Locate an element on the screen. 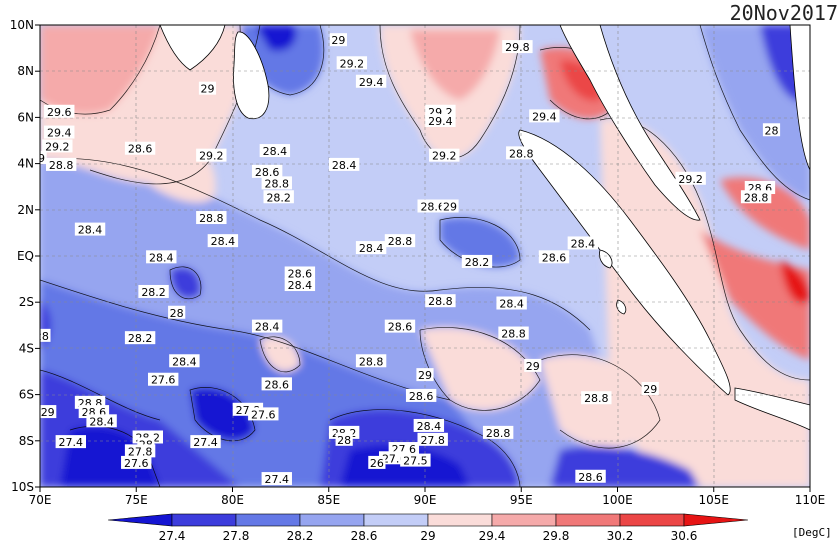 The width and height of the screenshot is (840, 544). colorbar-arrow-high is located at coordinates (716, 520).